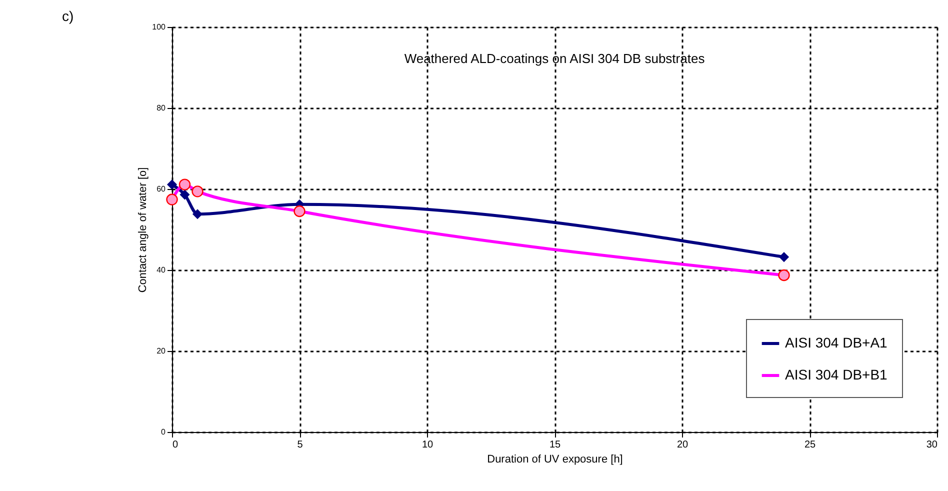 The height and width of the screenshot is (491, 948). I want to click on y-tick-label: 80, so click(161, 108).